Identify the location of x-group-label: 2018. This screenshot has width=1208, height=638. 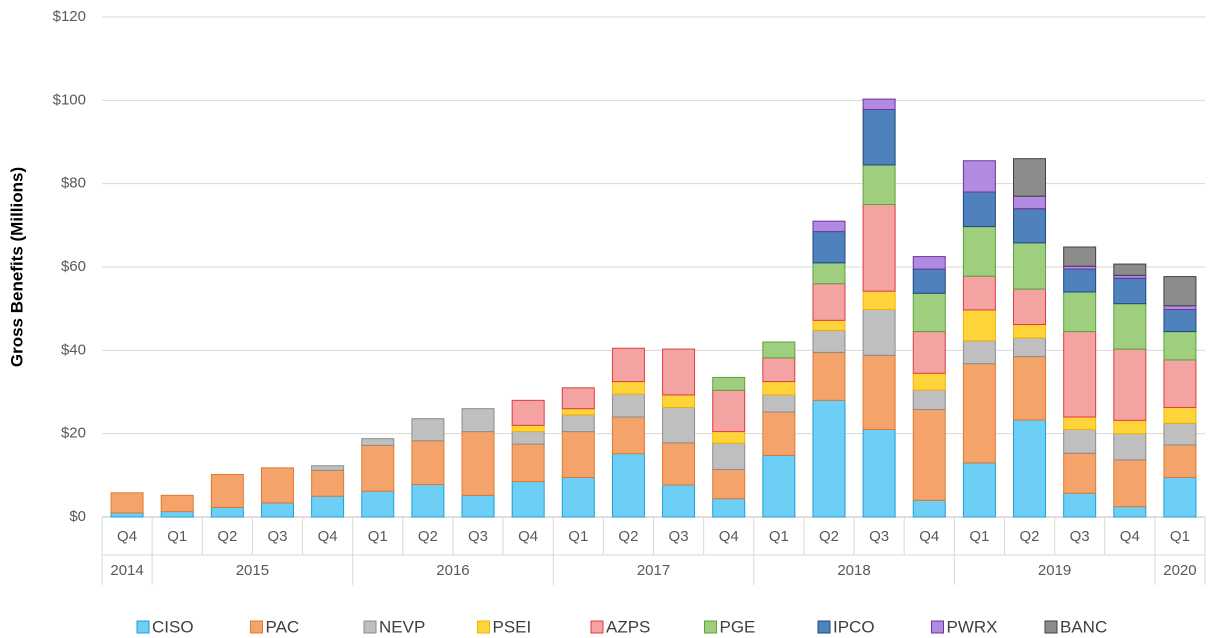
(853, 570).